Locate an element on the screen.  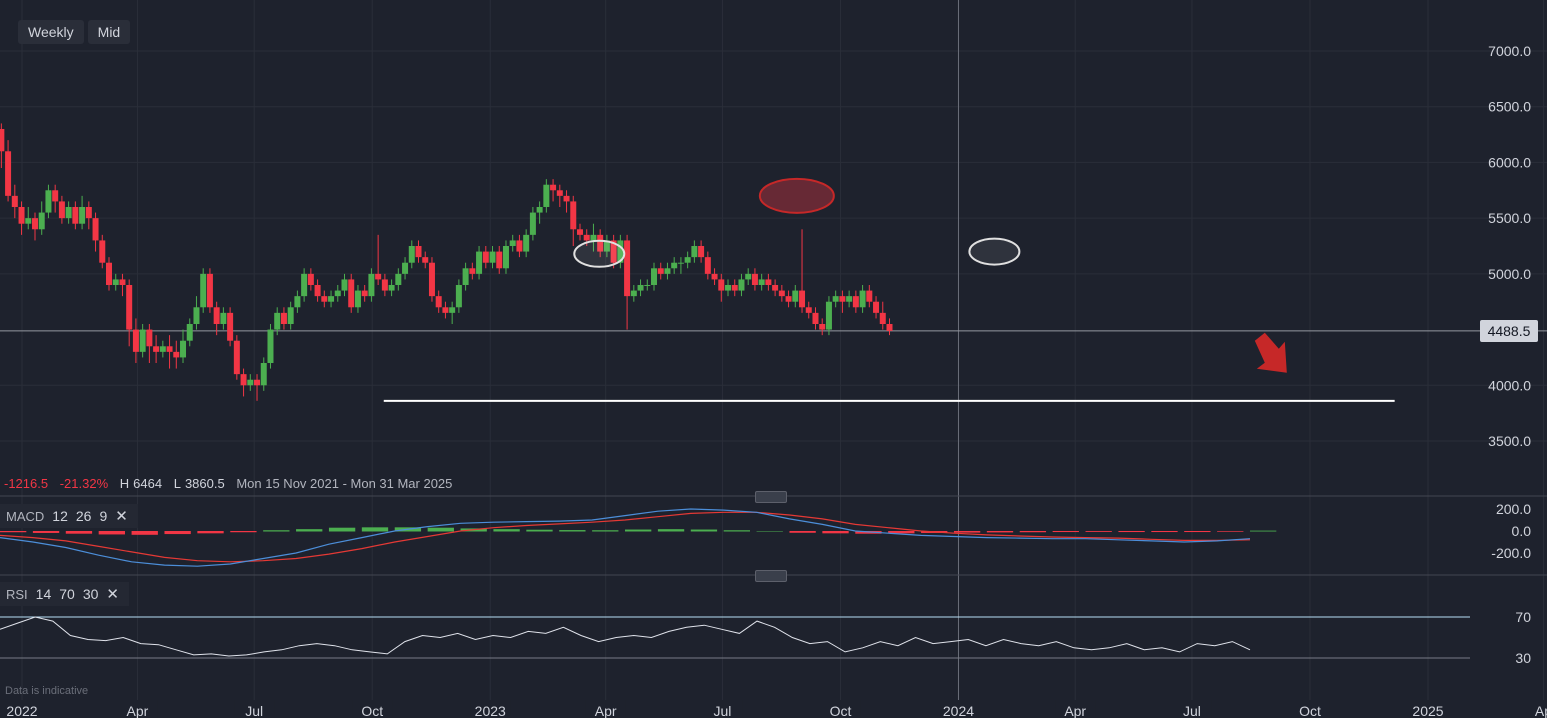
time-tick-label: Ap is located at coordinates (1541, 710).